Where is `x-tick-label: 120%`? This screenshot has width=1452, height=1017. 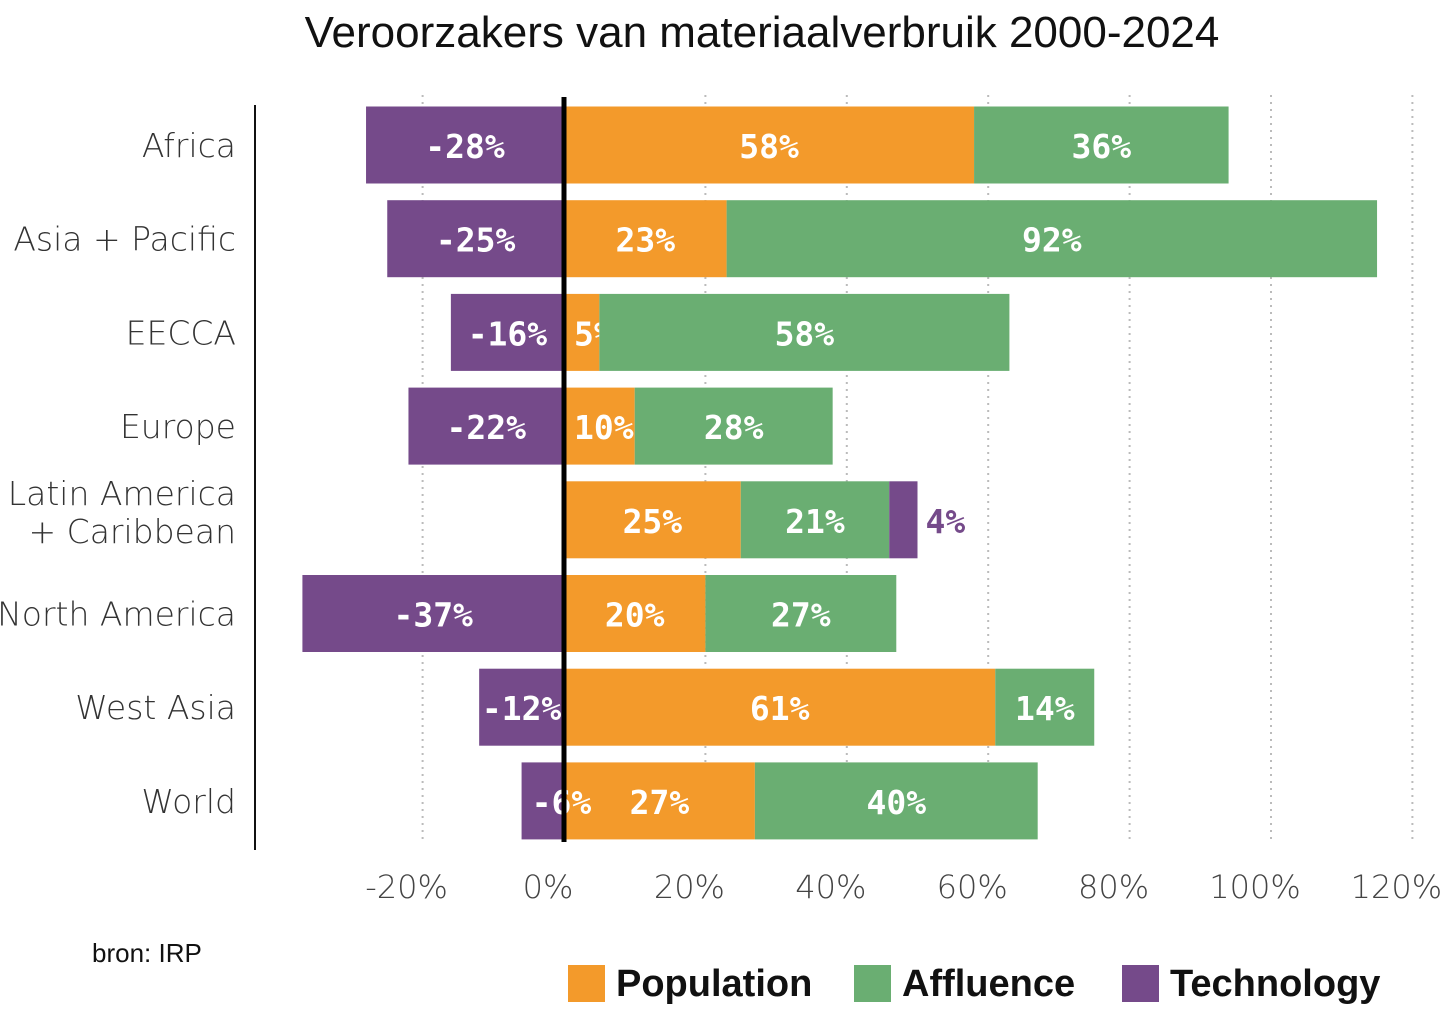
x-tick-label: 120% is located at coordinates (1396, 887).